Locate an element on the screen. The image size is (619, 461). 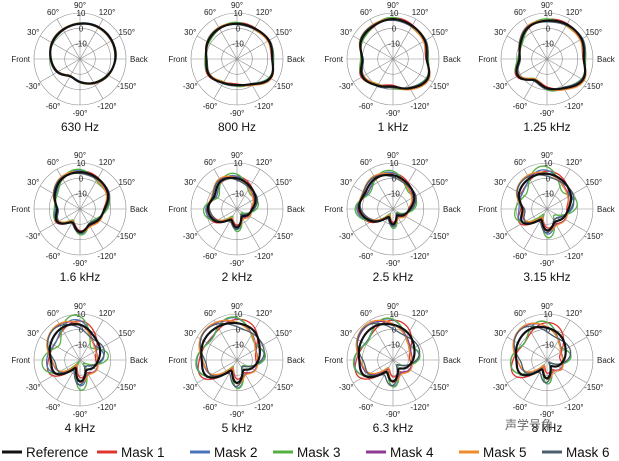
legend-label: Mask 6 is located at coordinates (588, 452).